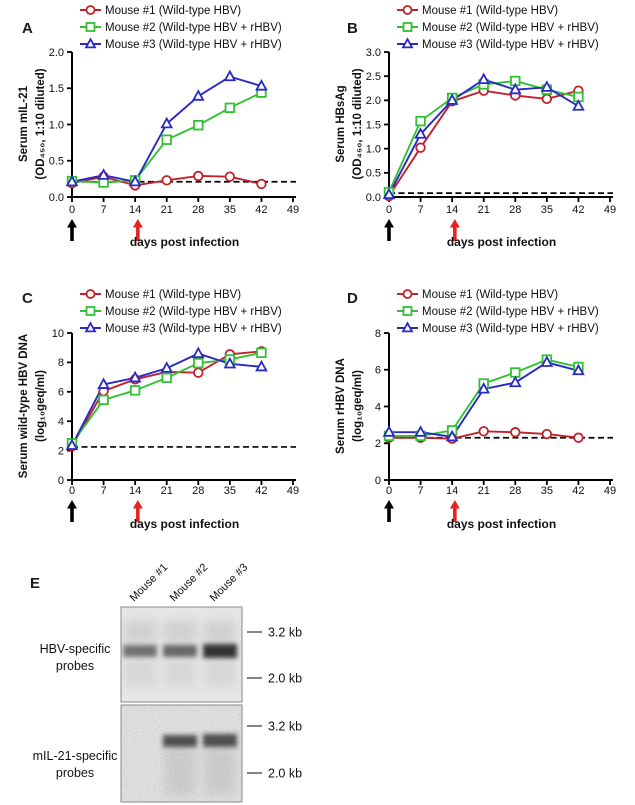  What do you see at coordinates (56, 198) in the screenshot?
I see `svg-text: 0.0` at bounding box center [56, 198].